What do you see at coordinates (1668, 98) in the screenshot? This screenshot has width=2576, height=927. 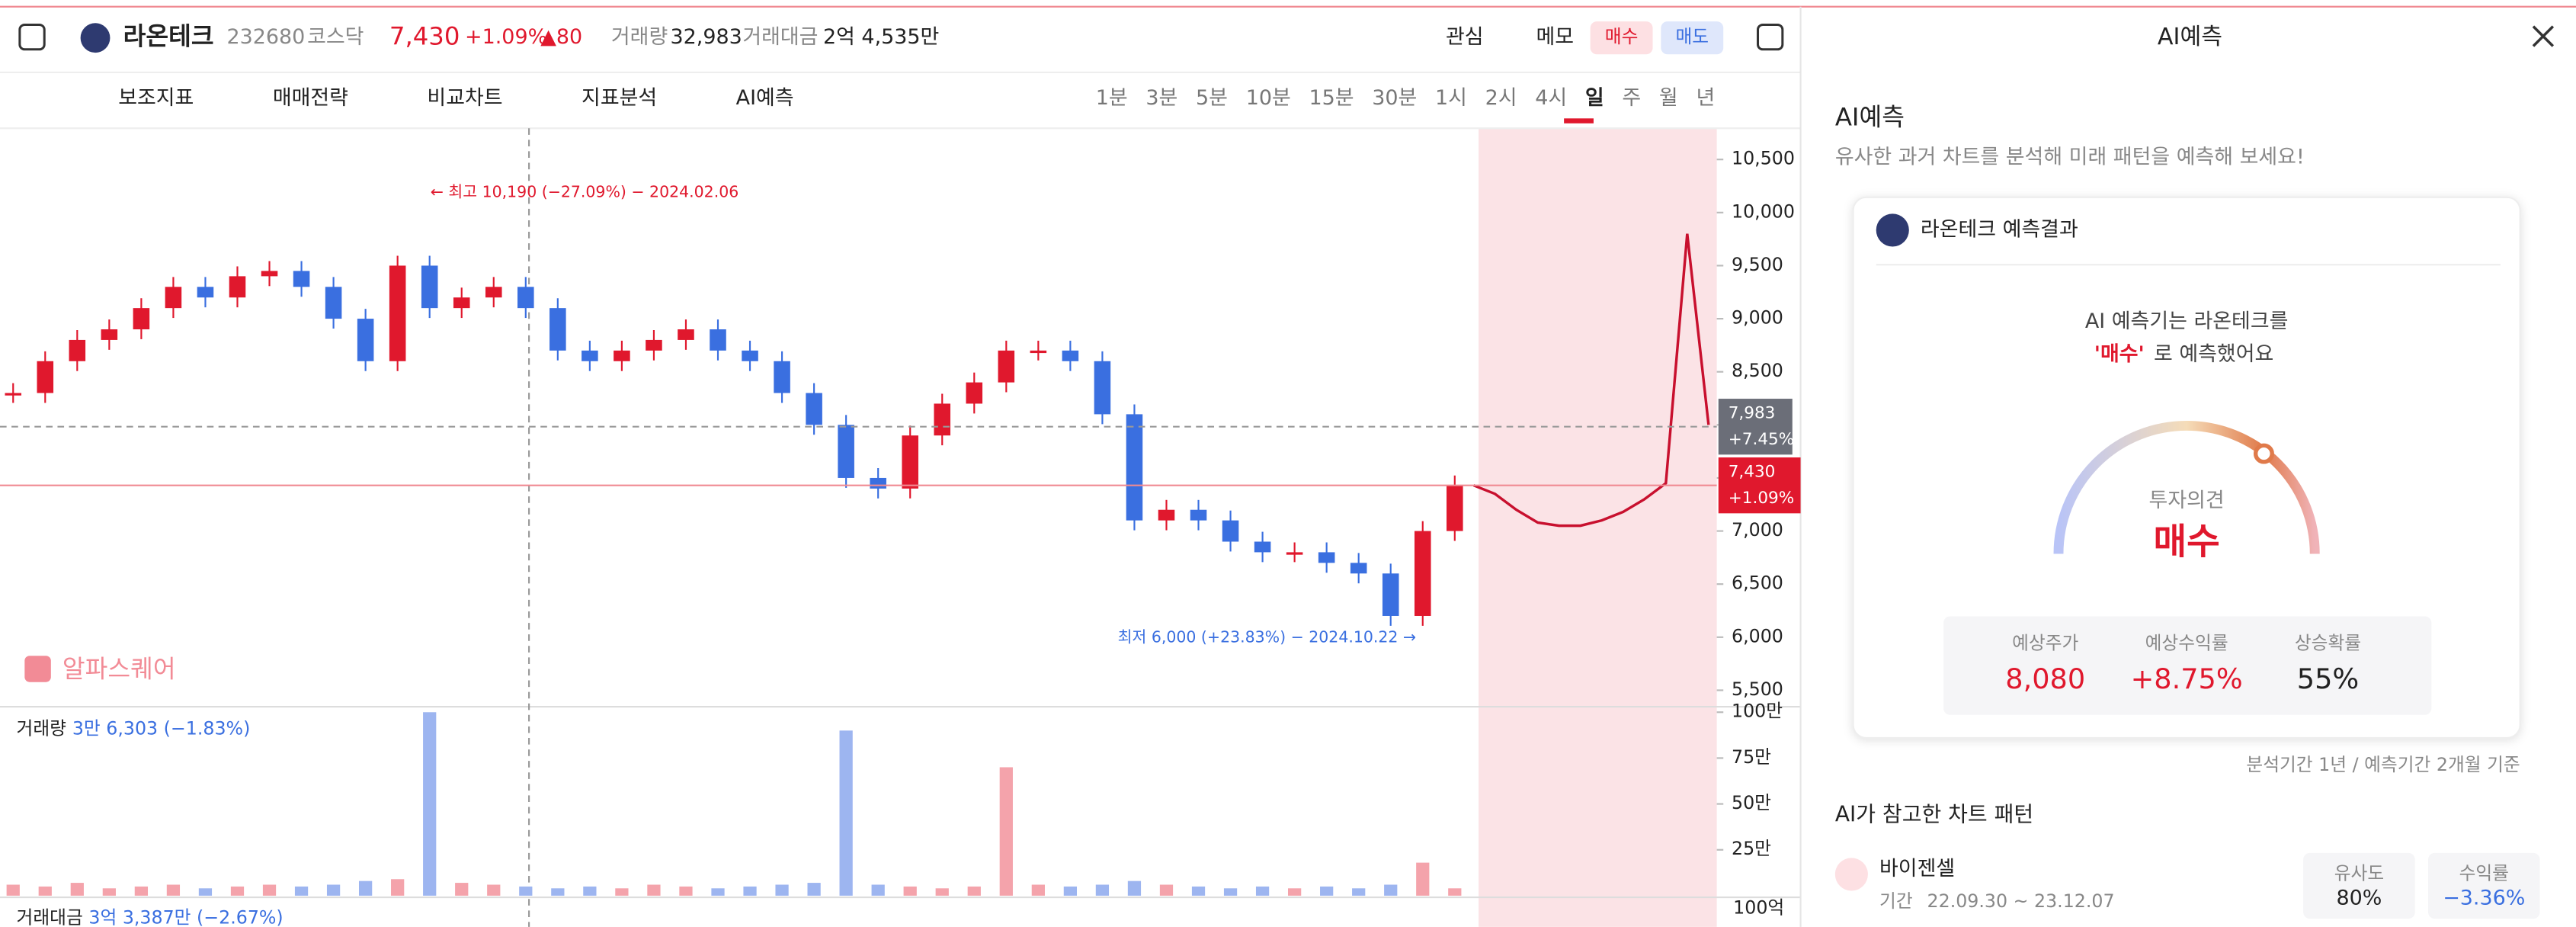 I see `period-button: 월` at bounding box center [1668, 98].